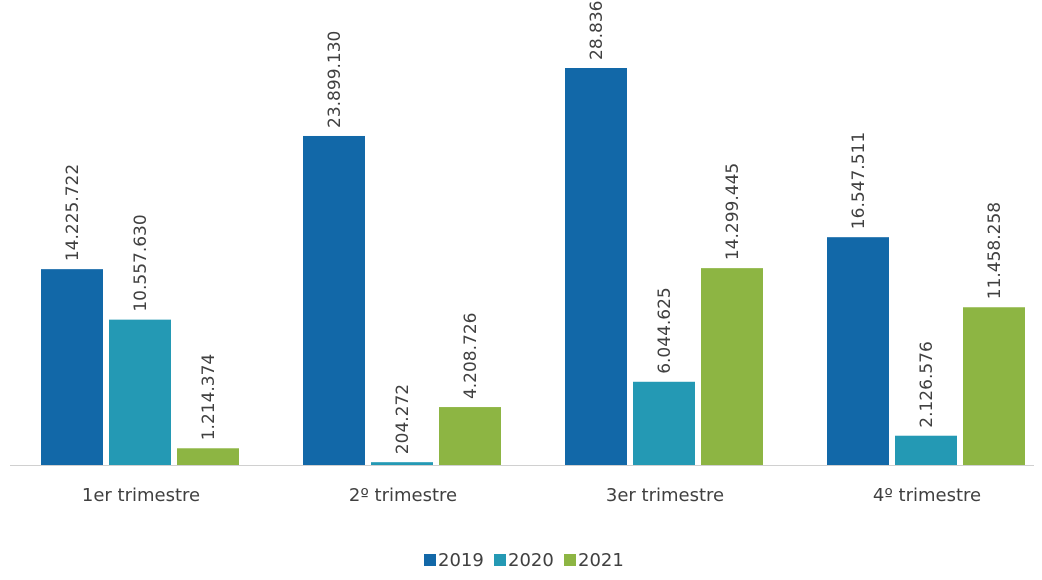 This screenshot has width=1042, height=580. What do you see at coordinates (141, 495) in the screenshot?
I see `category-label-q1: 1er trimestre` at bounding box center [141, 495].